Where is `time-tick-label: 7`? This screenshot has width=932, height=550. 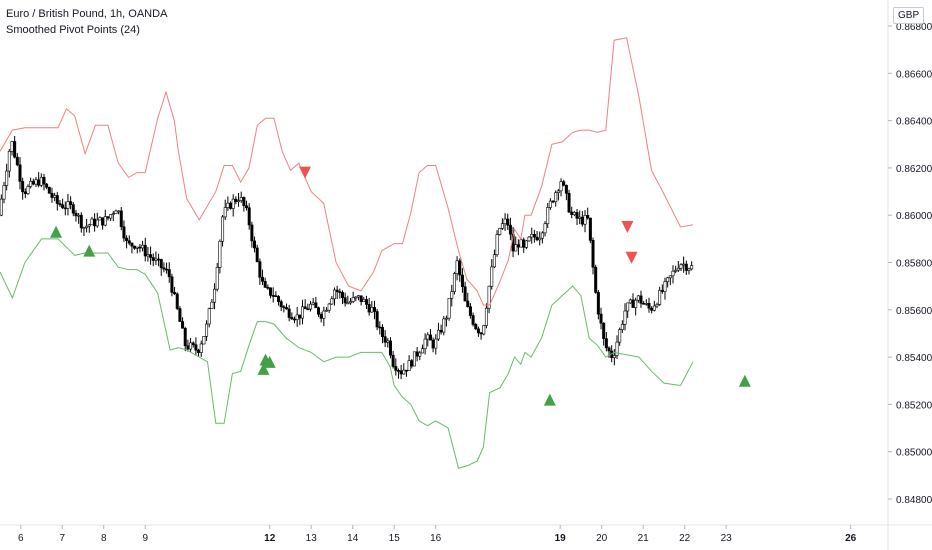
time-tick-label: 7 is located at coordinates (62, 538).